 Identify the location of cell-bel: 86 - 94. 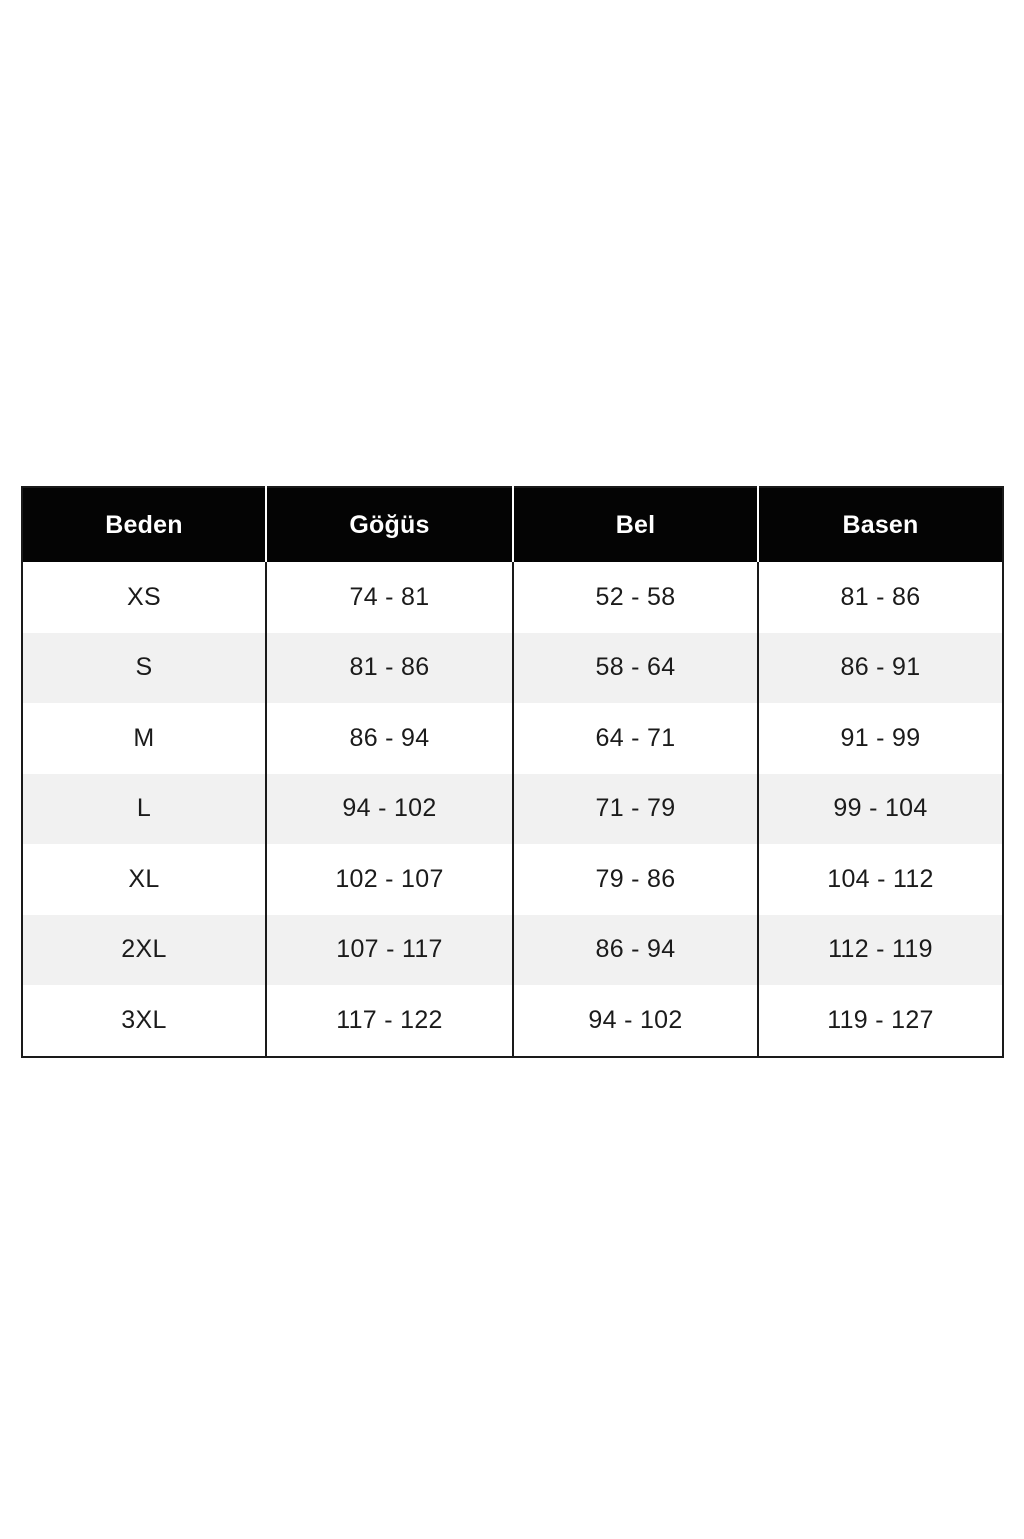
(636, 949).